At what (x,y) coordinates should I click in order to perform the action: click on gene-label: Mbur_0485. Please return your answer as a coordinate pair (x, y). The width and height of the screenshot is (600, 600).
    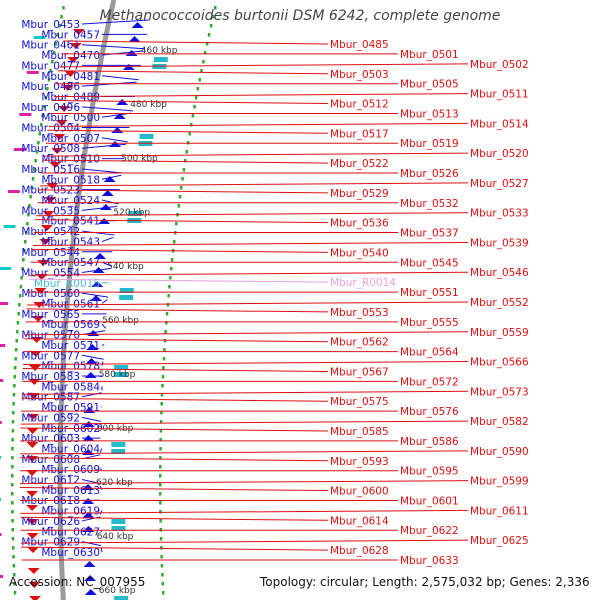
    Looking at the image, I should click on (359, 45).